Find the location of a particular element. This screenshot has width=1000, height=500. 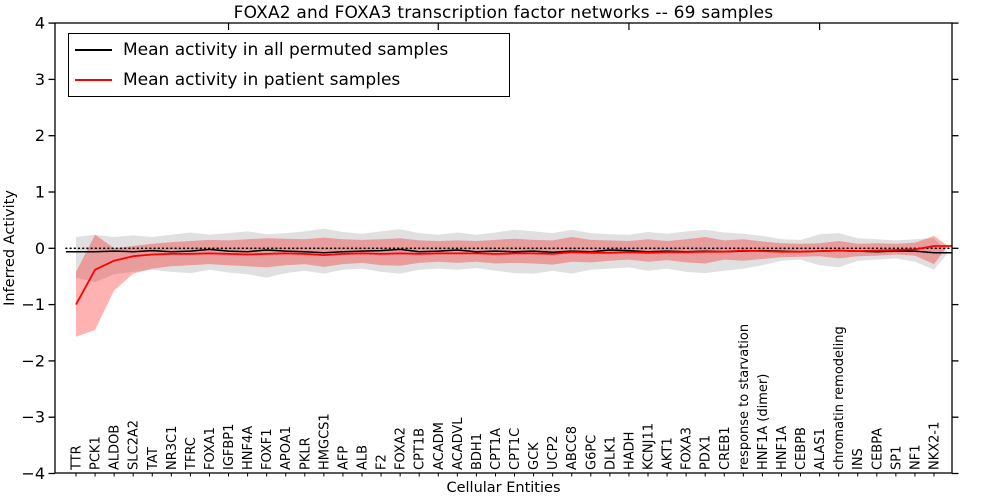

x-category-label: FOXA3 is located at coordinates (687, 448).